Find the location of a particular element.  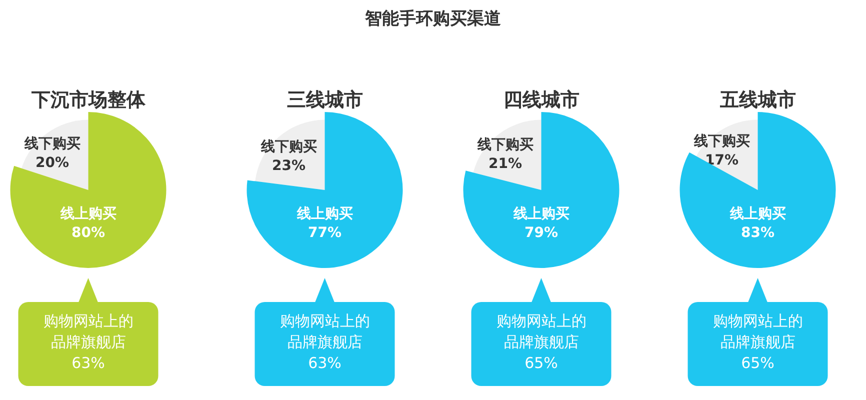

text: 智能手环购买渠道 is located at coordinates (432, 19).